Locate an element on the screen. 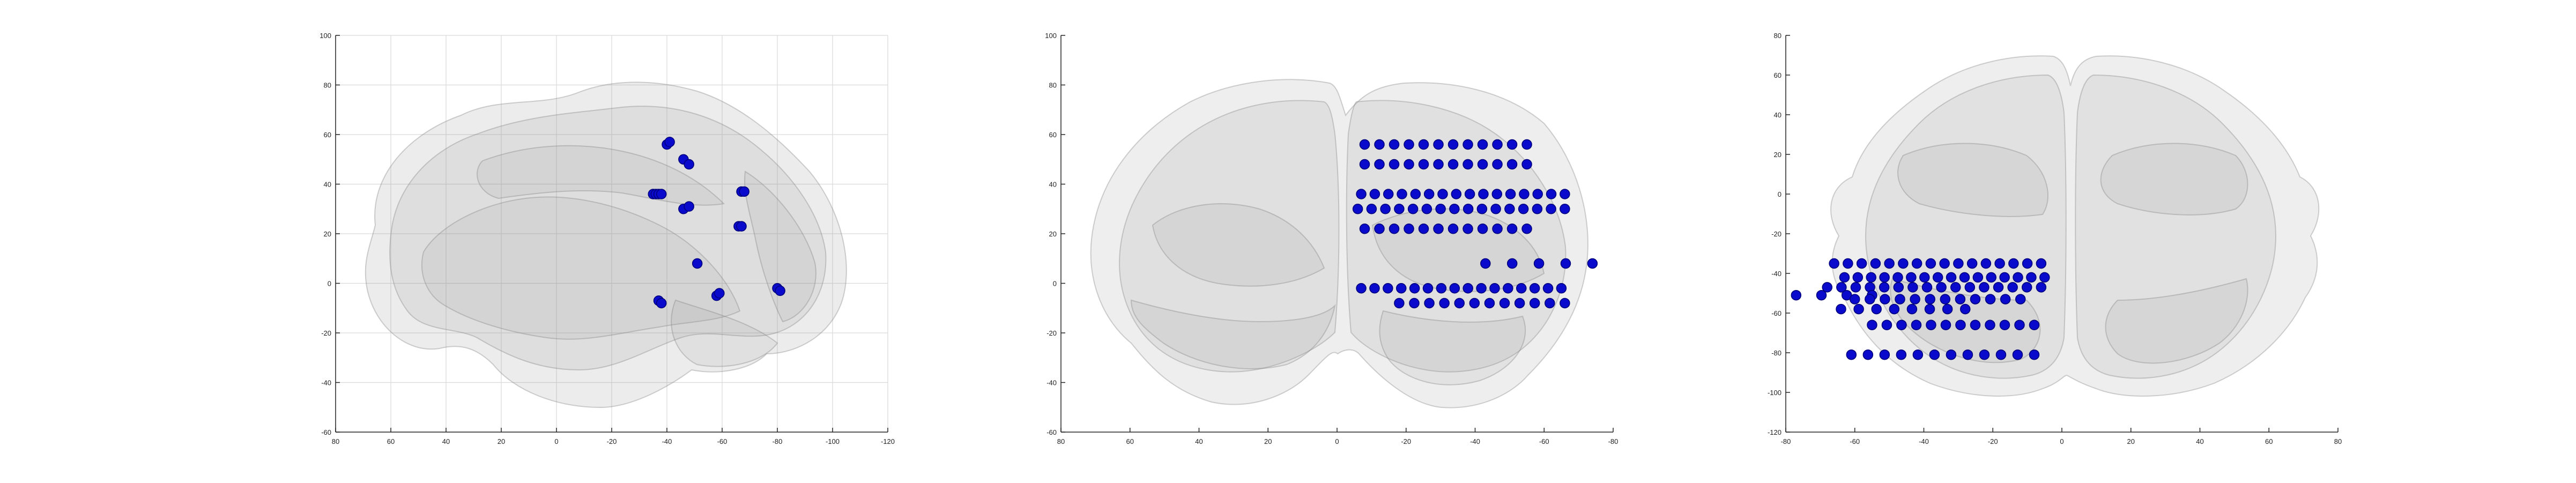  y-tick-label: -20 is located at coordinates (1776, 234).